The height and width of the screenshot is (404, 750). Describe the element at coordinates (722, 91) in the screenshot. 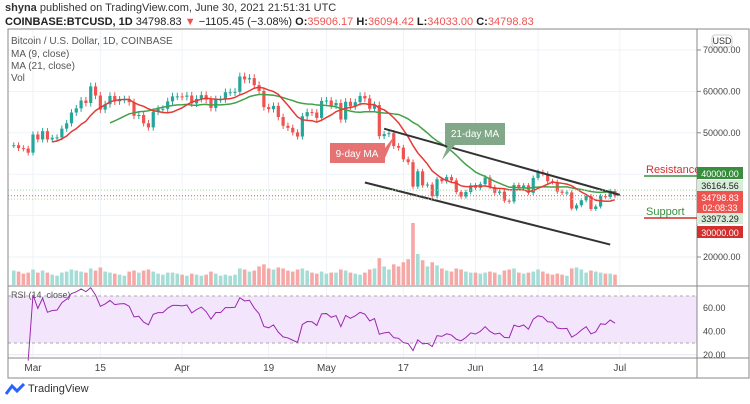

I see `price-tick: 60000.00` at that location.